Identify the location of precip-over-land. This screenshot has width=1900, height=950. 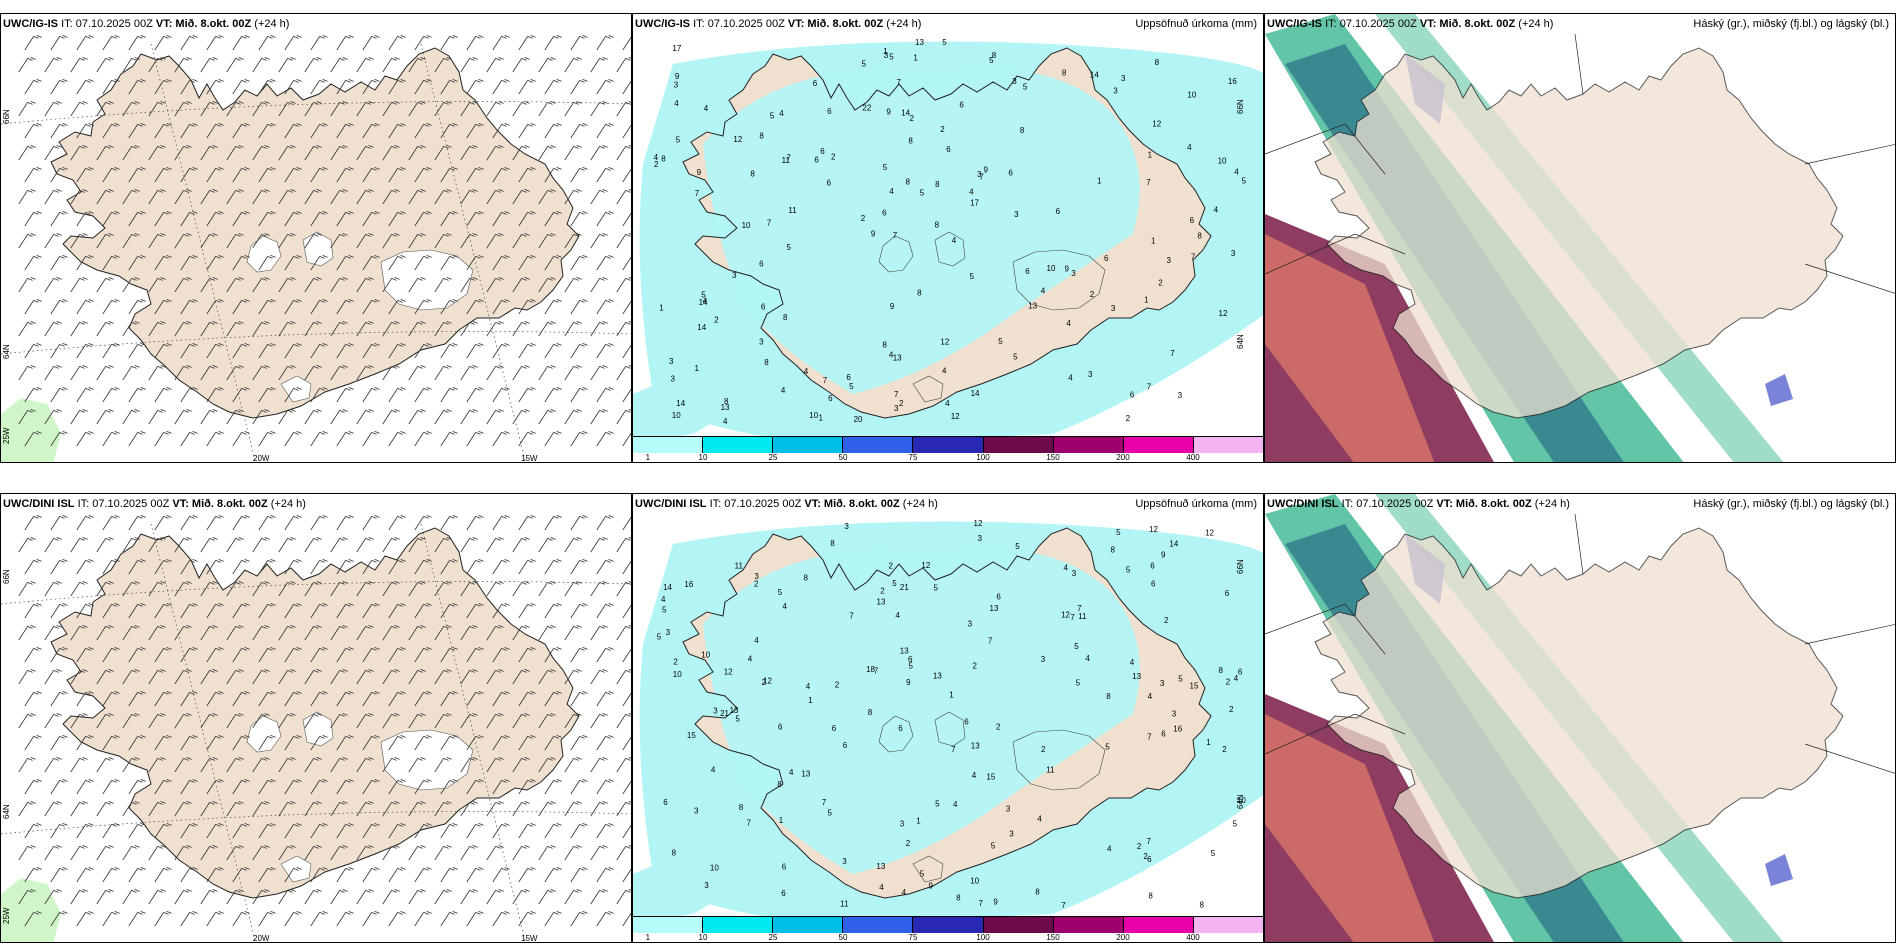
(921, 231).